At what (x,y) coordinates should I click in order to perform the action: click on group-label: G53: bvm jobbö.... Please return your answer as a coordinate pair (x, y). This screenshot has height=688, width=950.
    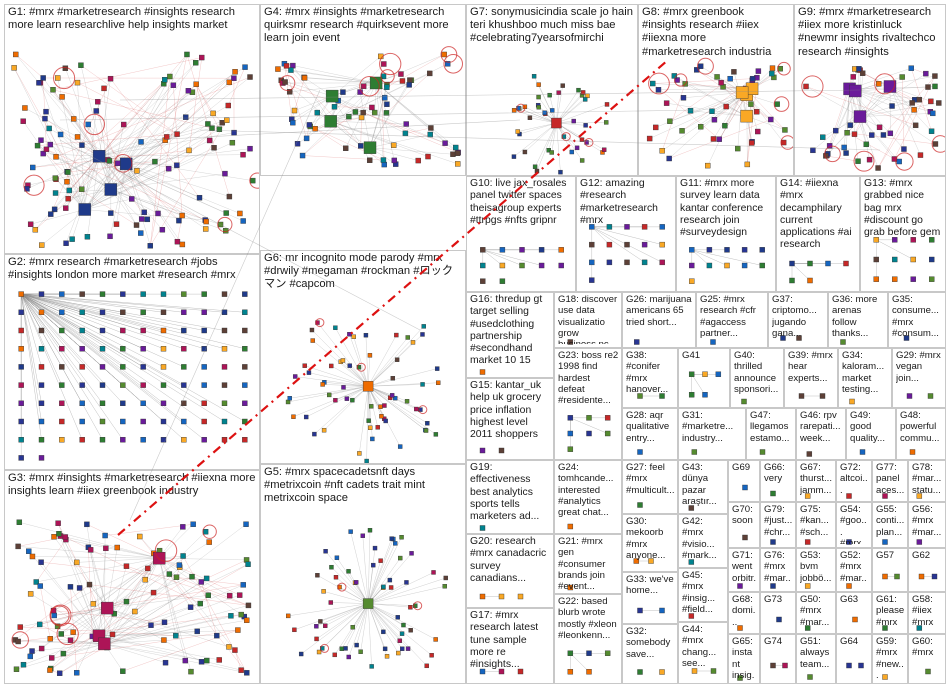
    Looking at the image, I should click on (816, 567).